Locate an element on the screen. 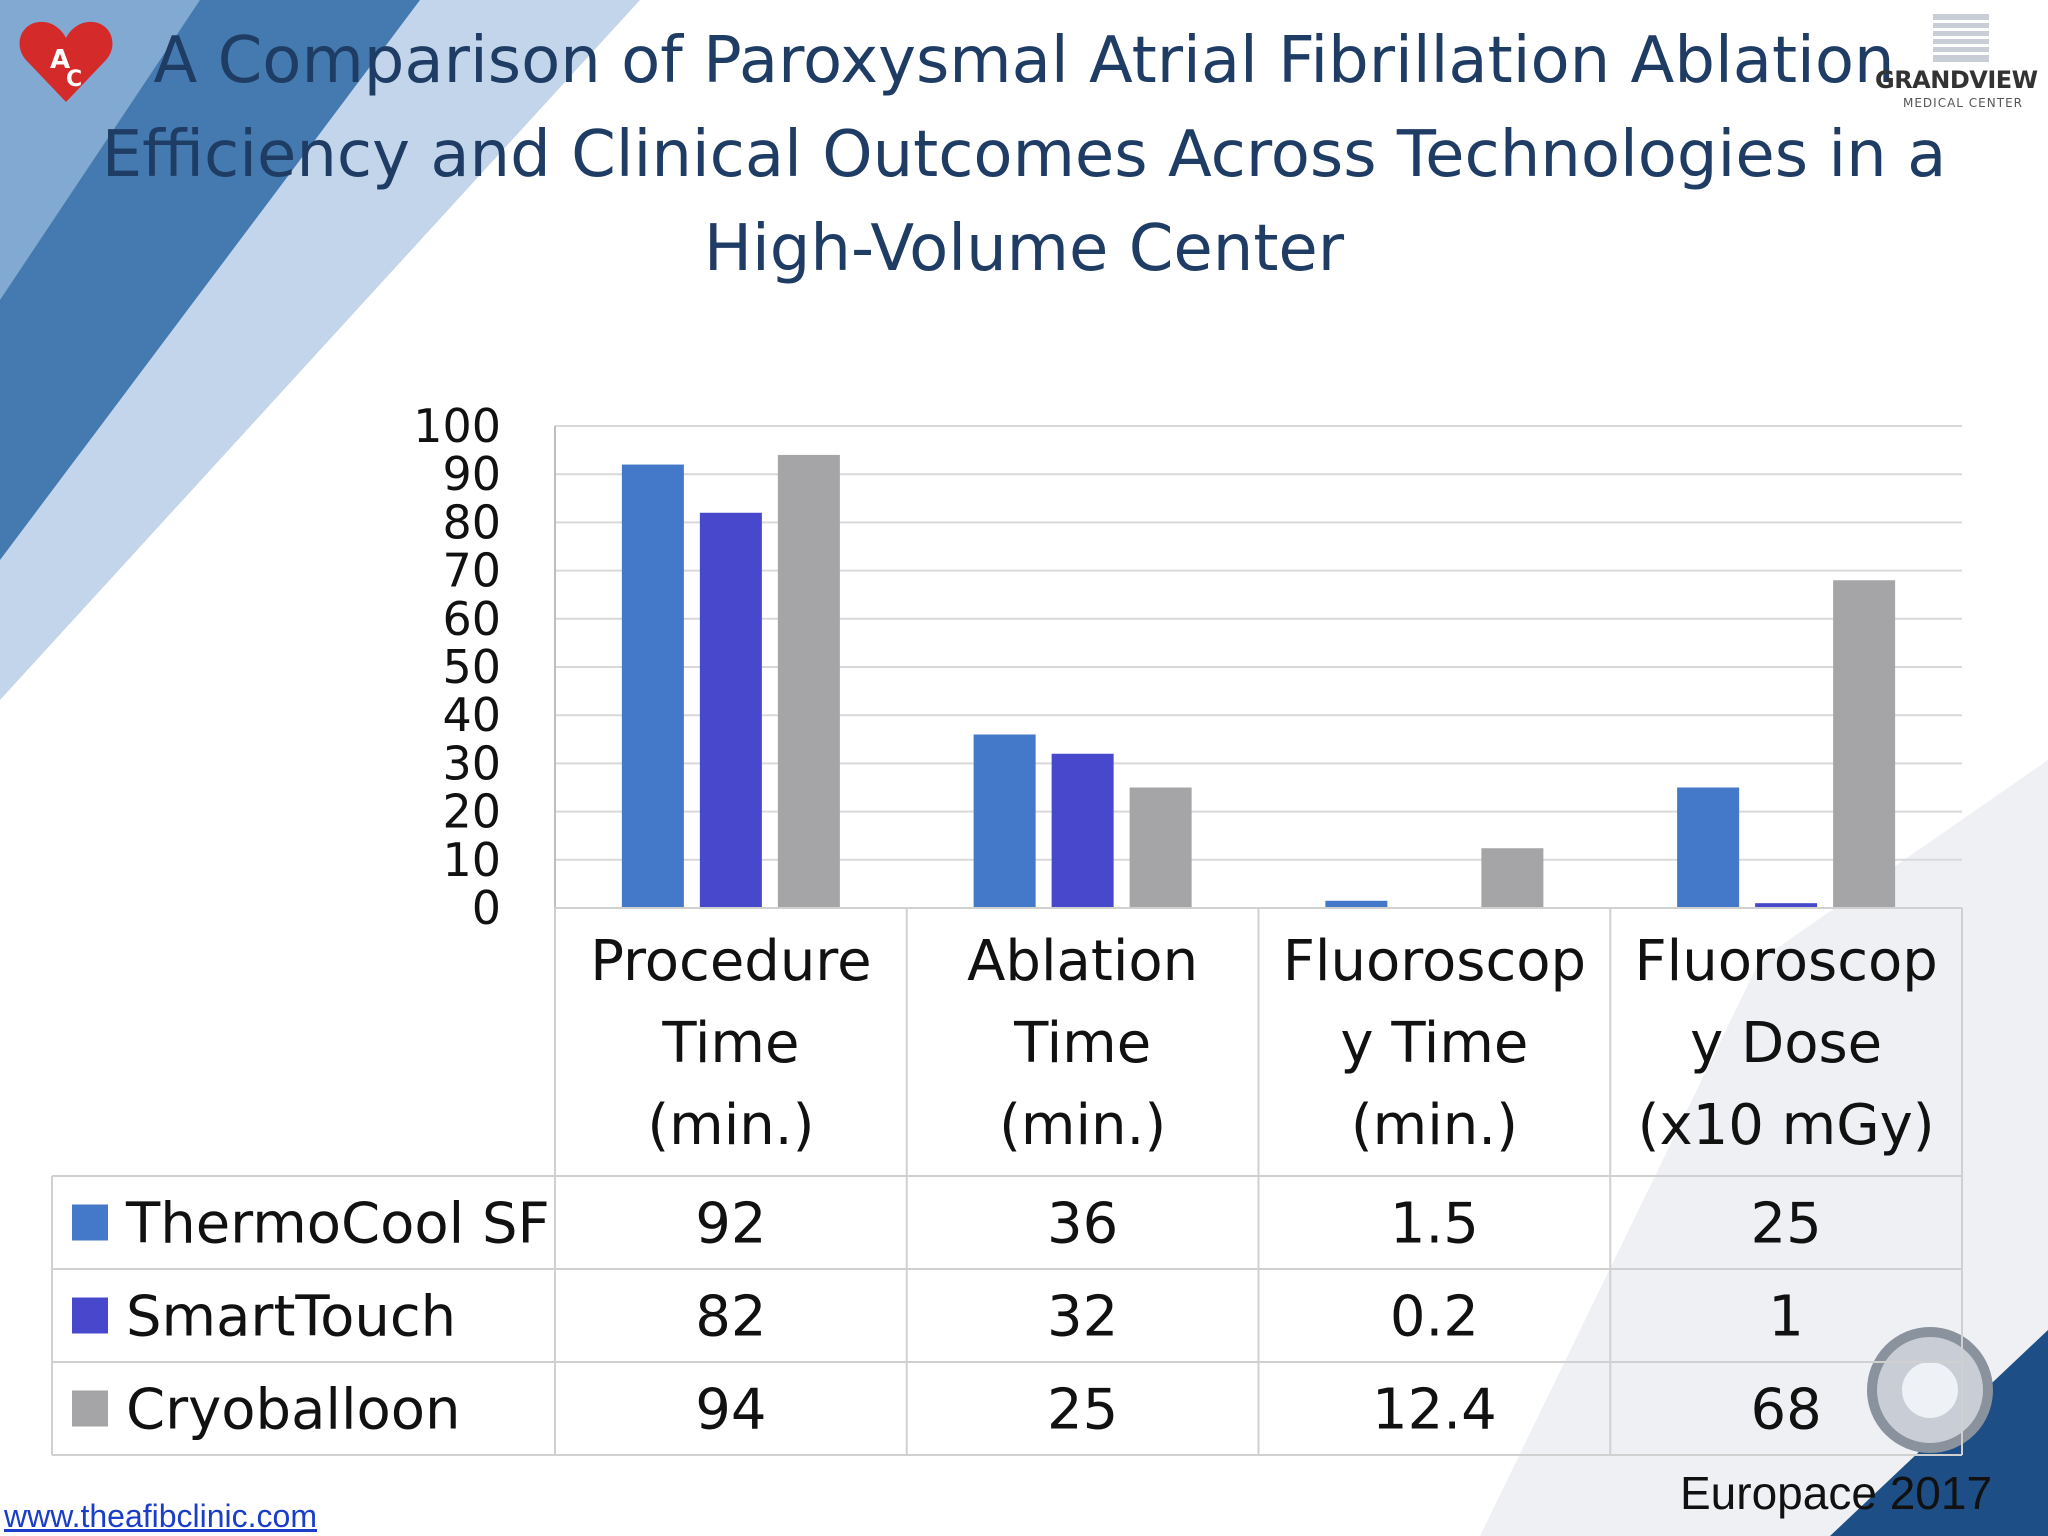 The height and width of the screenshot is (1536, 2048). category-label: (x10 mGy) is located at coordinates (1786, 1125).